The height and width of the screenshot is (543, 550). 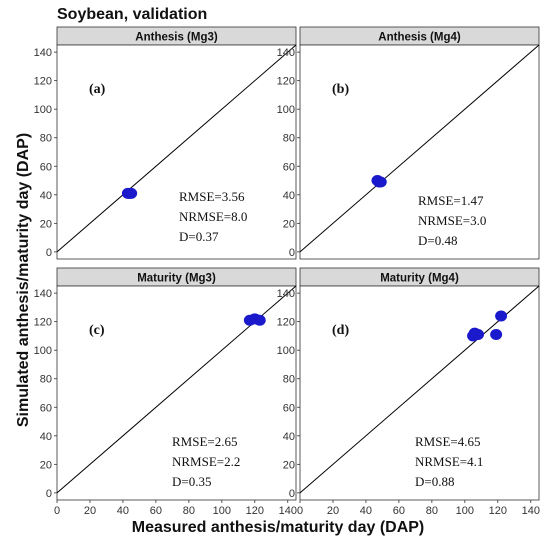 What do you see at coordinates (419, 38) in the screenshot?
I see `strip-label: Anthesis (Mg4)` at bounding box center [419, 38].